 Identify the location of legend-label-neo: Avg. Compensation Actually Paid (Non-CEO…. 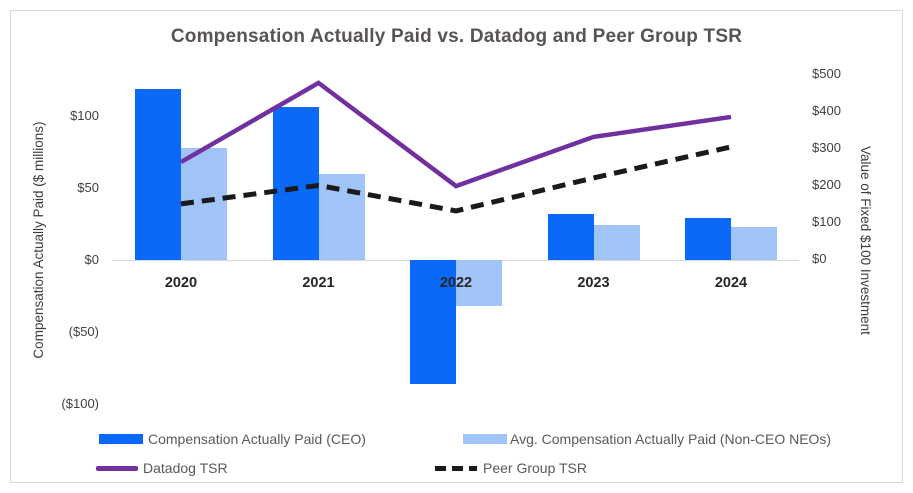
(671, 439).